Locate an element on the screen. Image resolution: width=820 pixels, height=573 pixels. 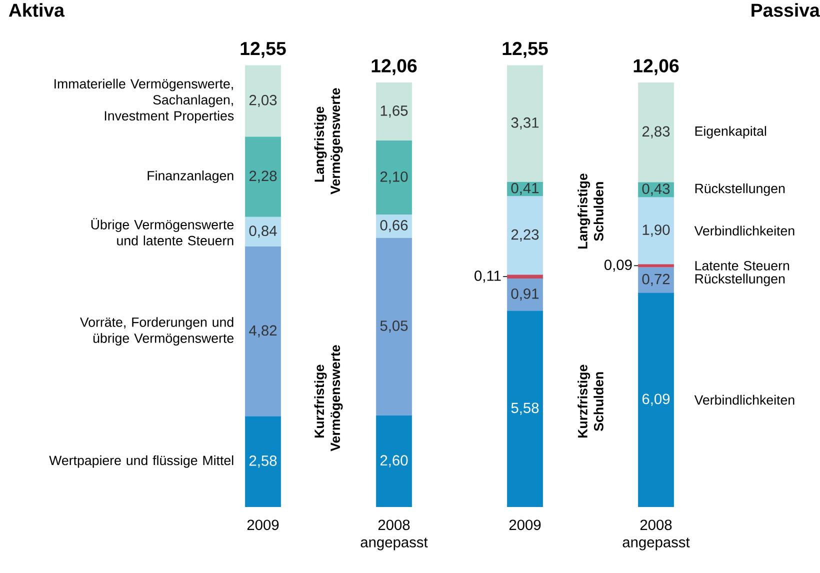
annotation: Kurzfristige Schulden is located at coordinates (591, 401).